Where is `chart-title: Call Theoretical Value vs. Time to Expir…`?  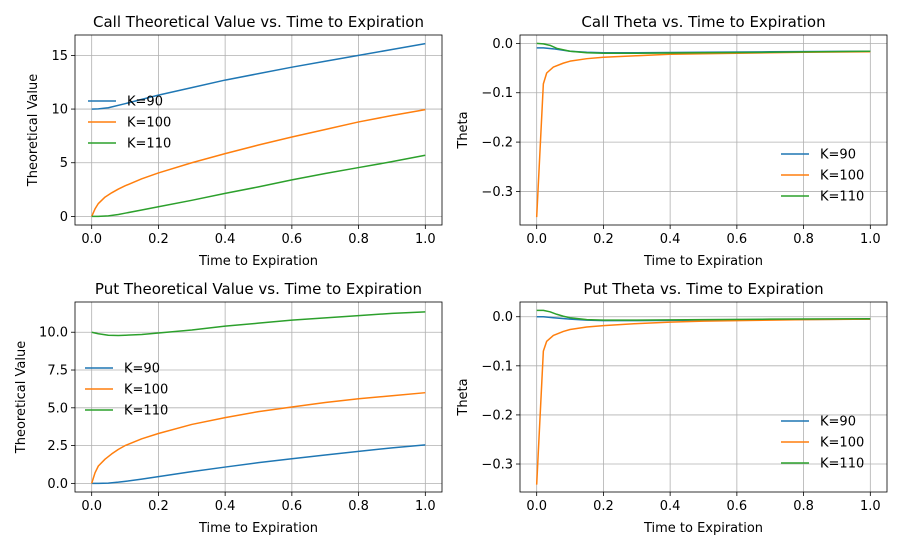
chart-title: Call Theoretical Value vs. Time to Expir… is located at coordinates (258, 22).